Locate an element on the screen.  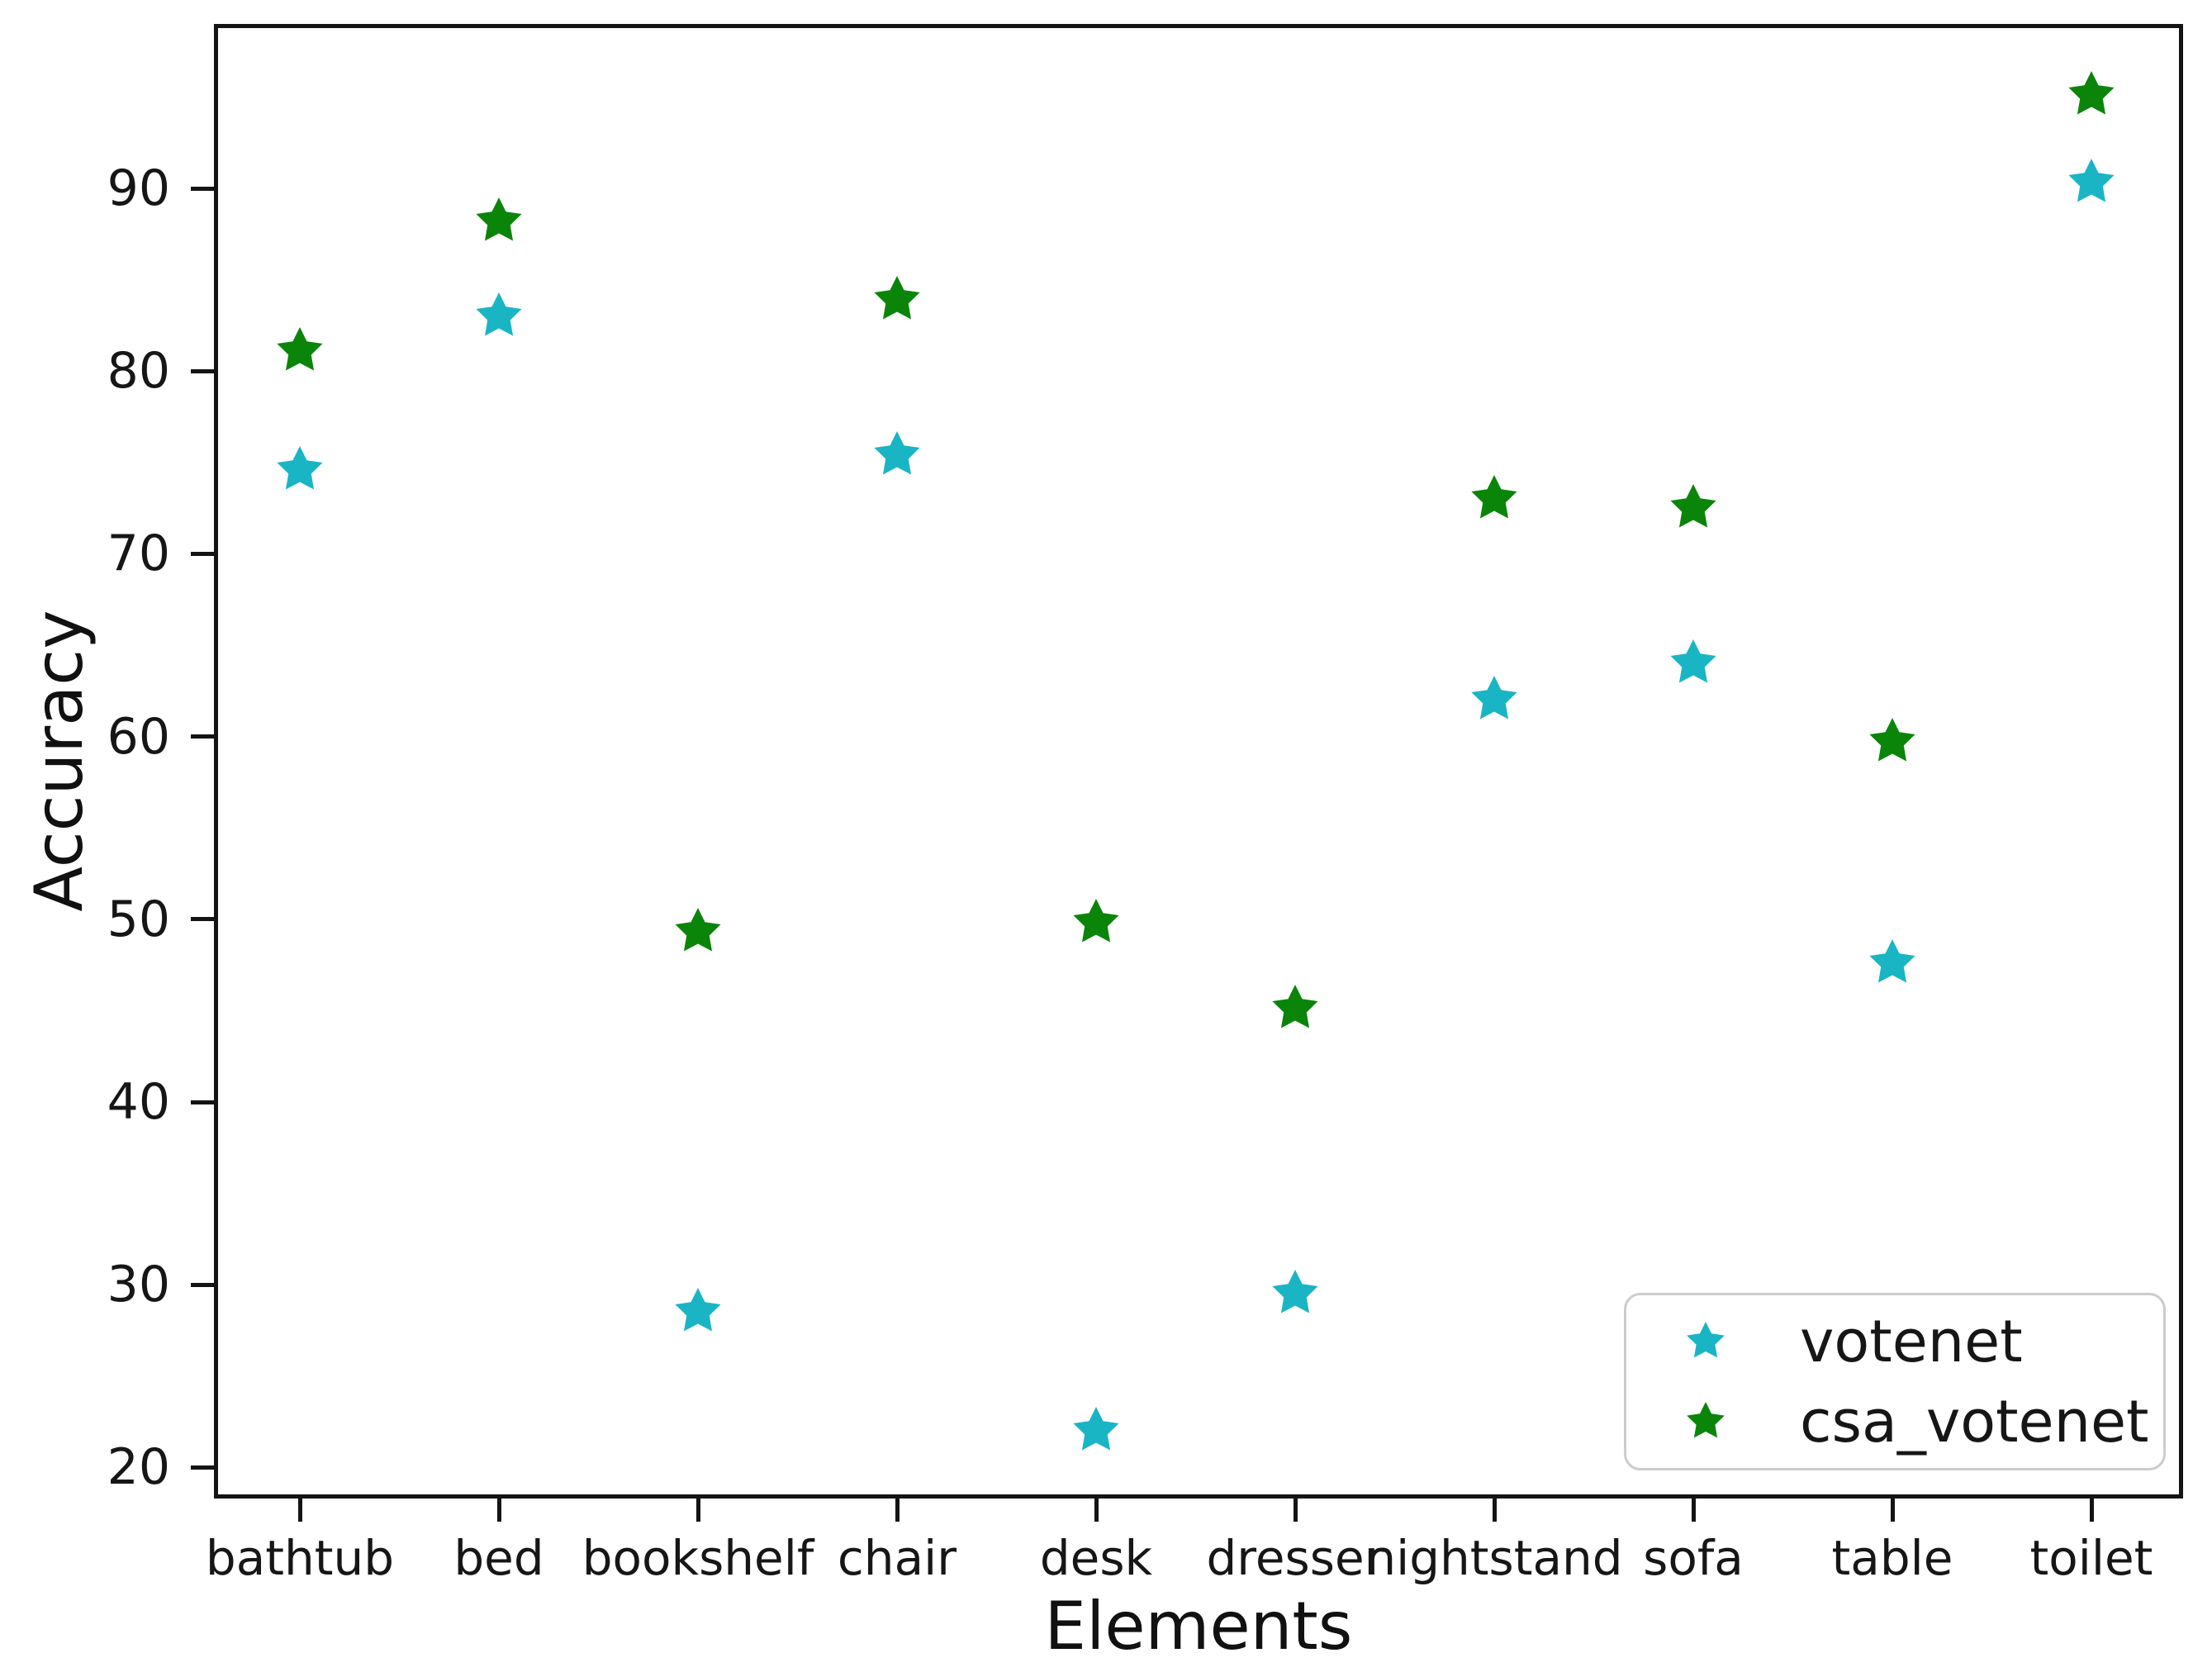
legend-label-csa-votenet: csa_votenet is located at coordinates (1974, 1421).